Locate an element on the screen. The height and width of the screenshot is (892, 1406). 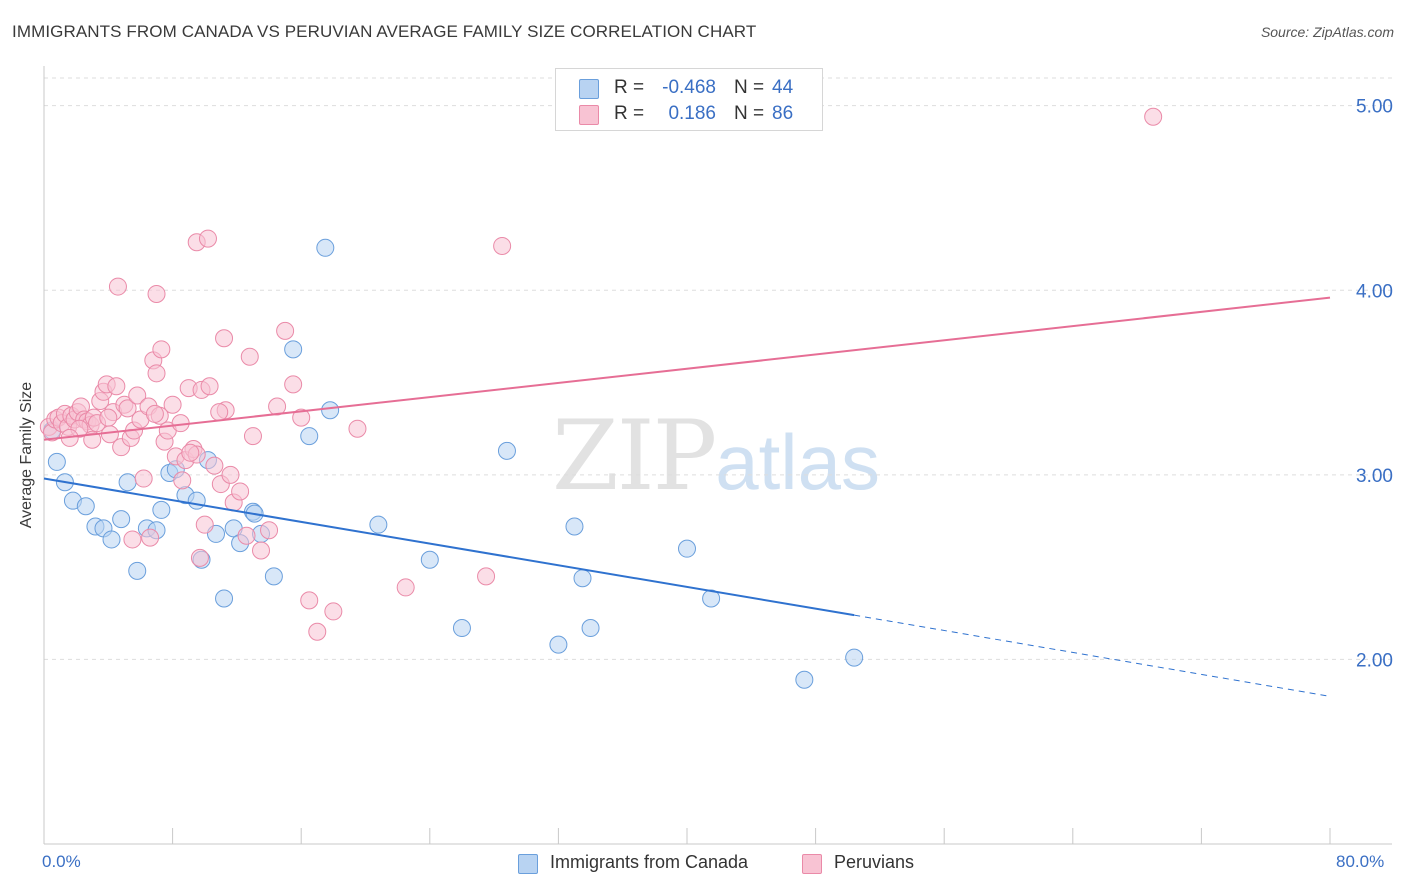
legend-label: Immigrants from Canada is located at coordinates (649, 862).